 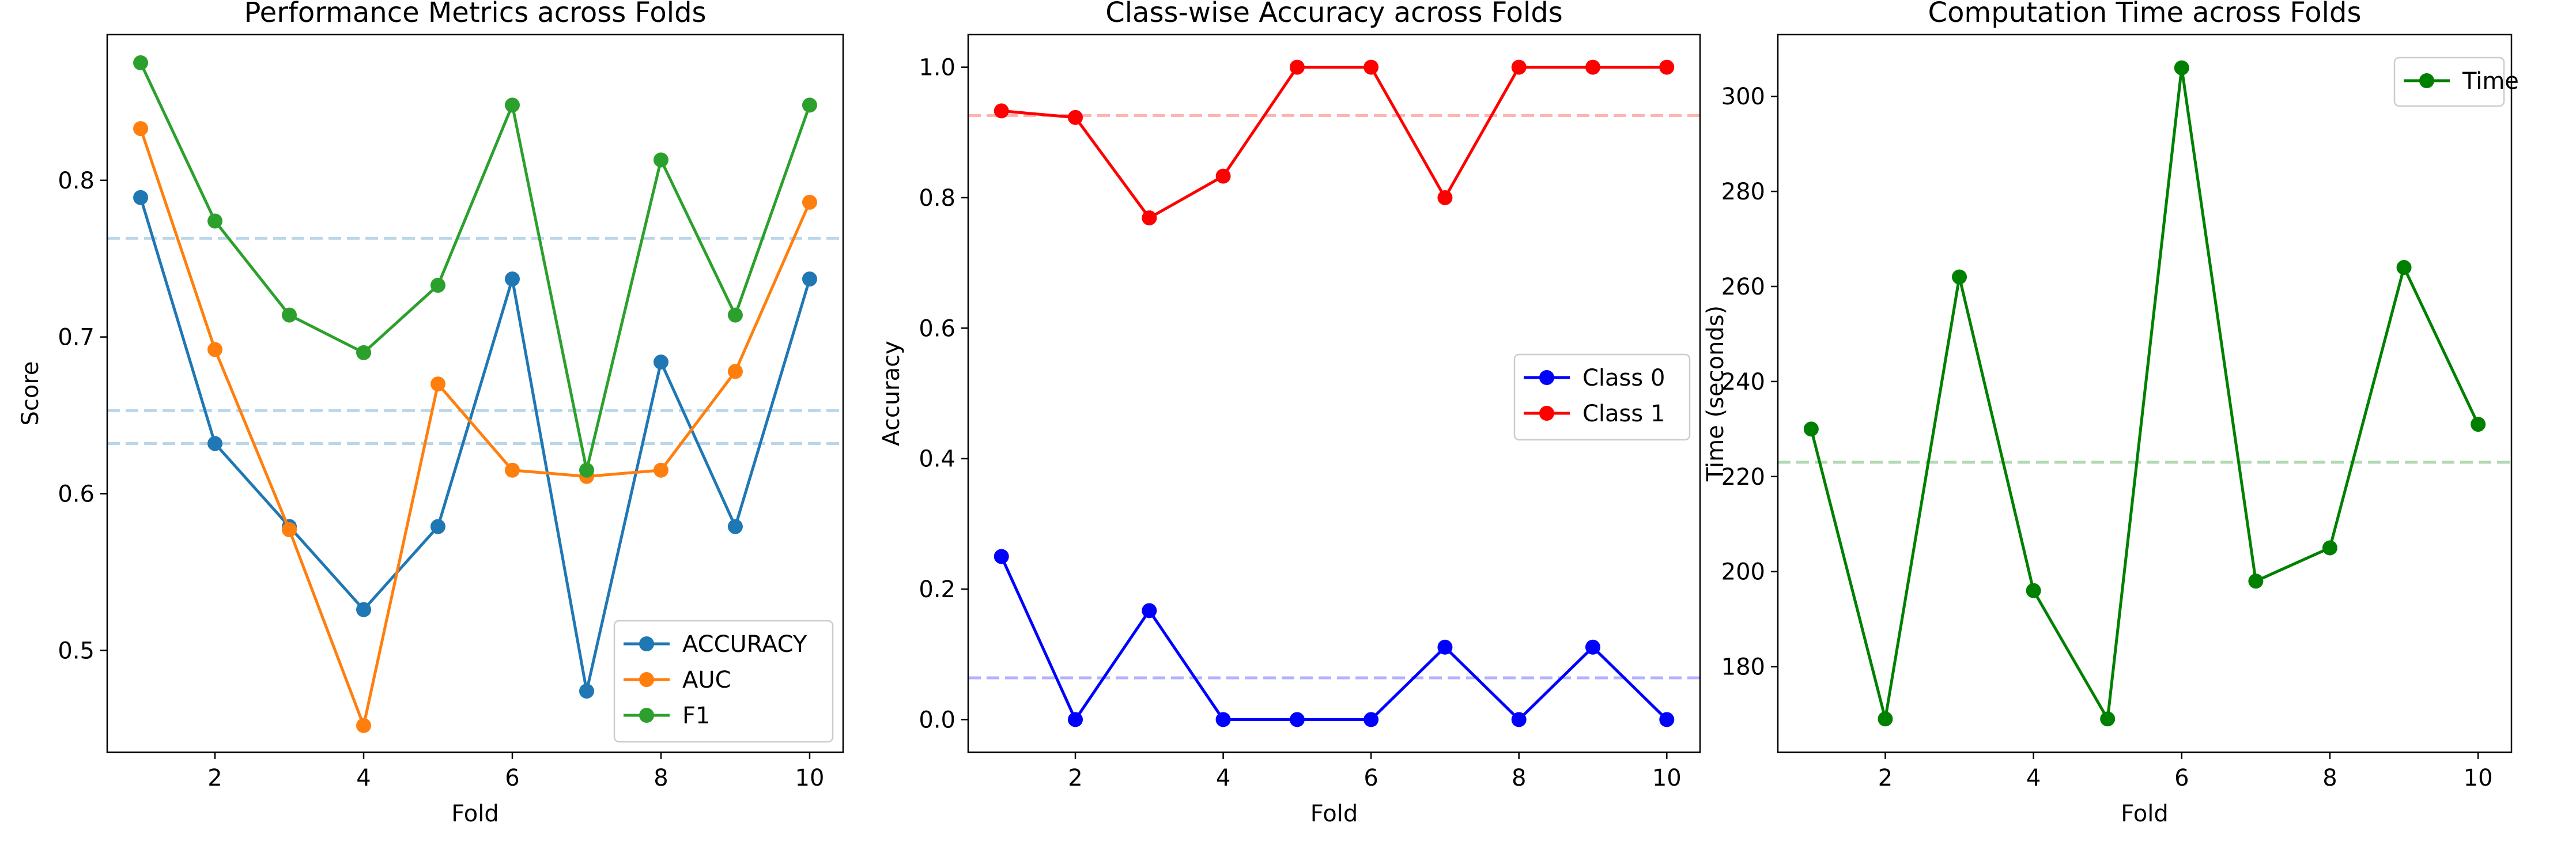 What do you see at coordinates (76, 650) in the screenshot?
I see `y-tick-label: 0.5` at bounding box center [76, 650].